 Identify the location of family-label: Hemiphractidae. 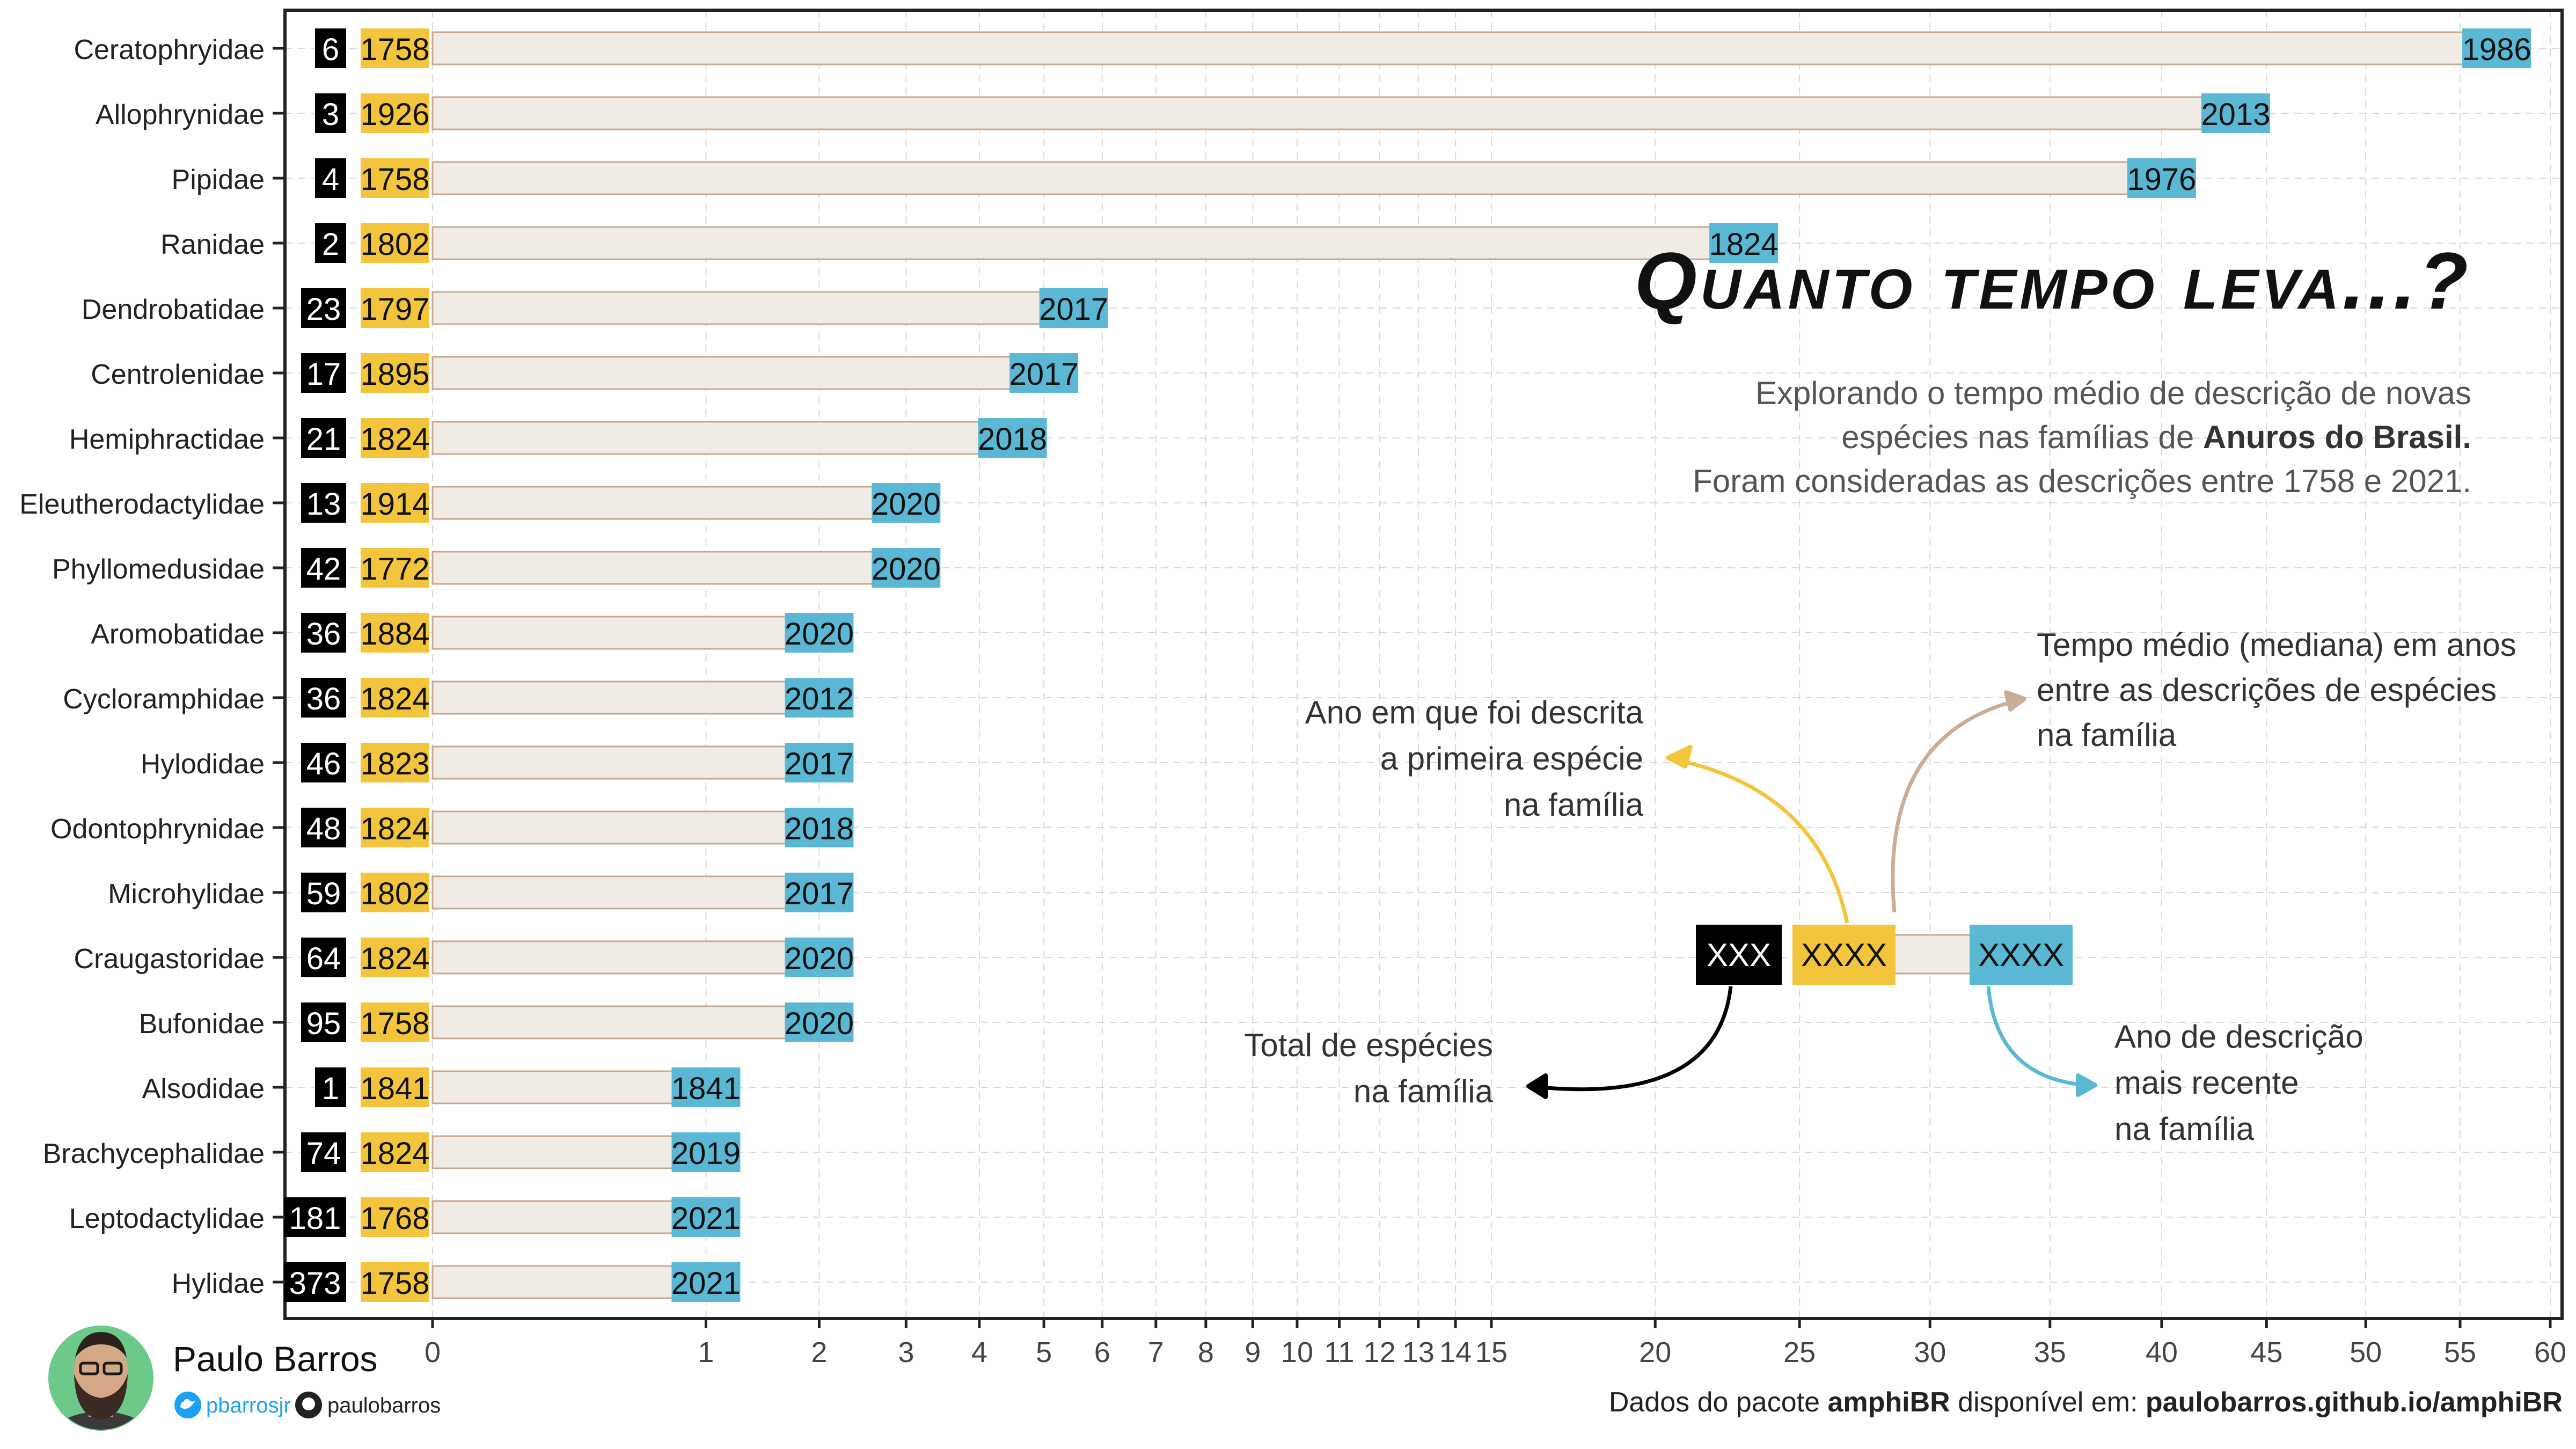
(167, 439).